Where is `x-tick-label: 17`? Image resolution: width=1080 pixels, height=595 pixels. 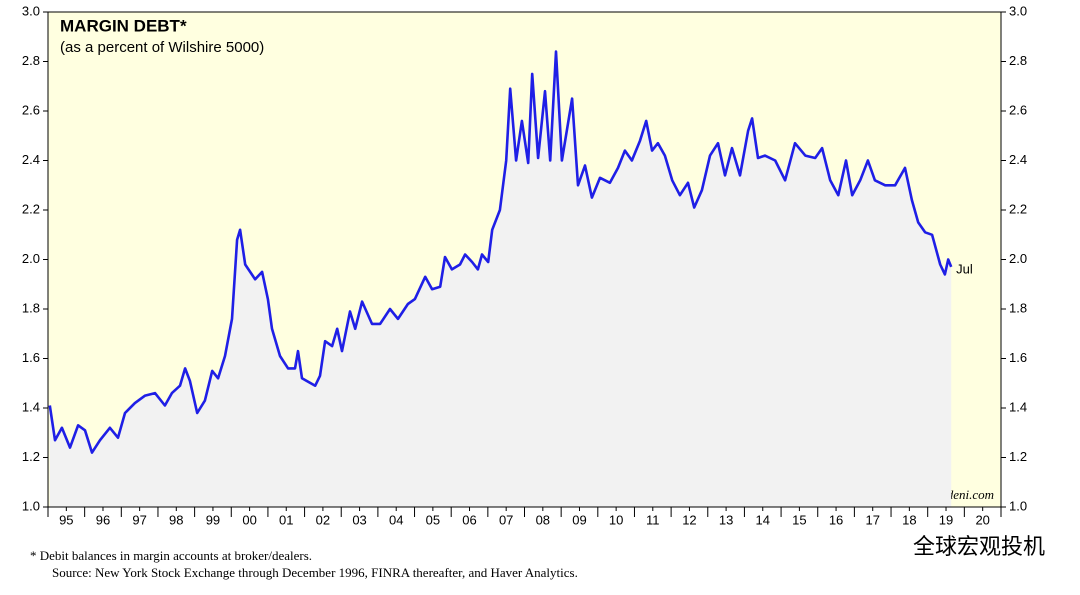 x-tick-label: 17 is located at coordinates (872, 519).